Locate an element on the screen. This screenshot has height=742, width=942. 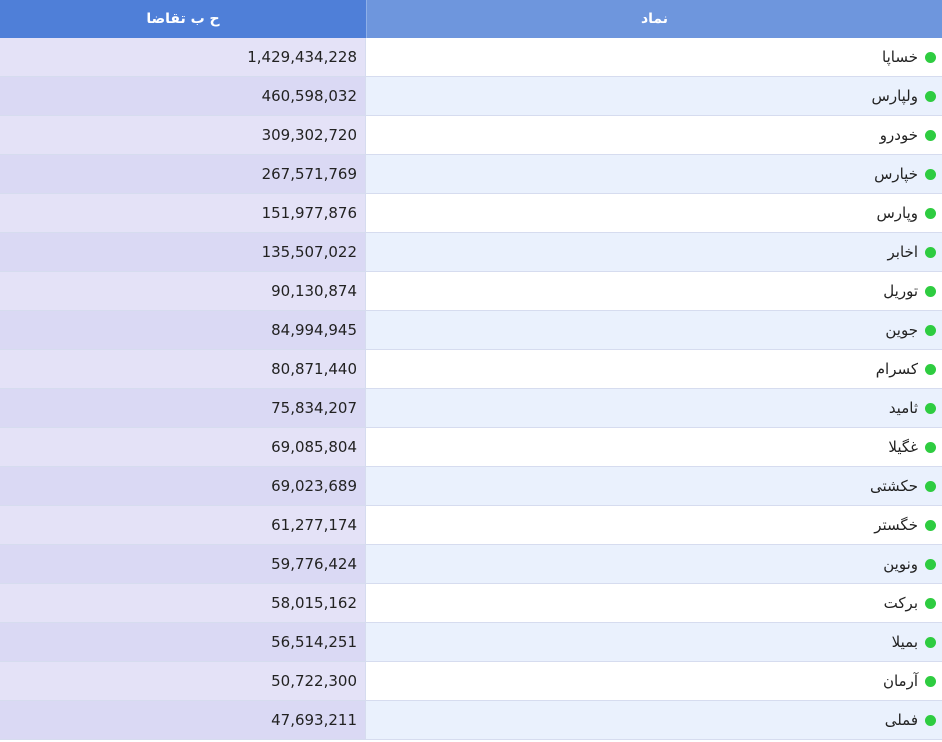
table-row: 61,277,174 خگستر is located at coordinates (471, 525).